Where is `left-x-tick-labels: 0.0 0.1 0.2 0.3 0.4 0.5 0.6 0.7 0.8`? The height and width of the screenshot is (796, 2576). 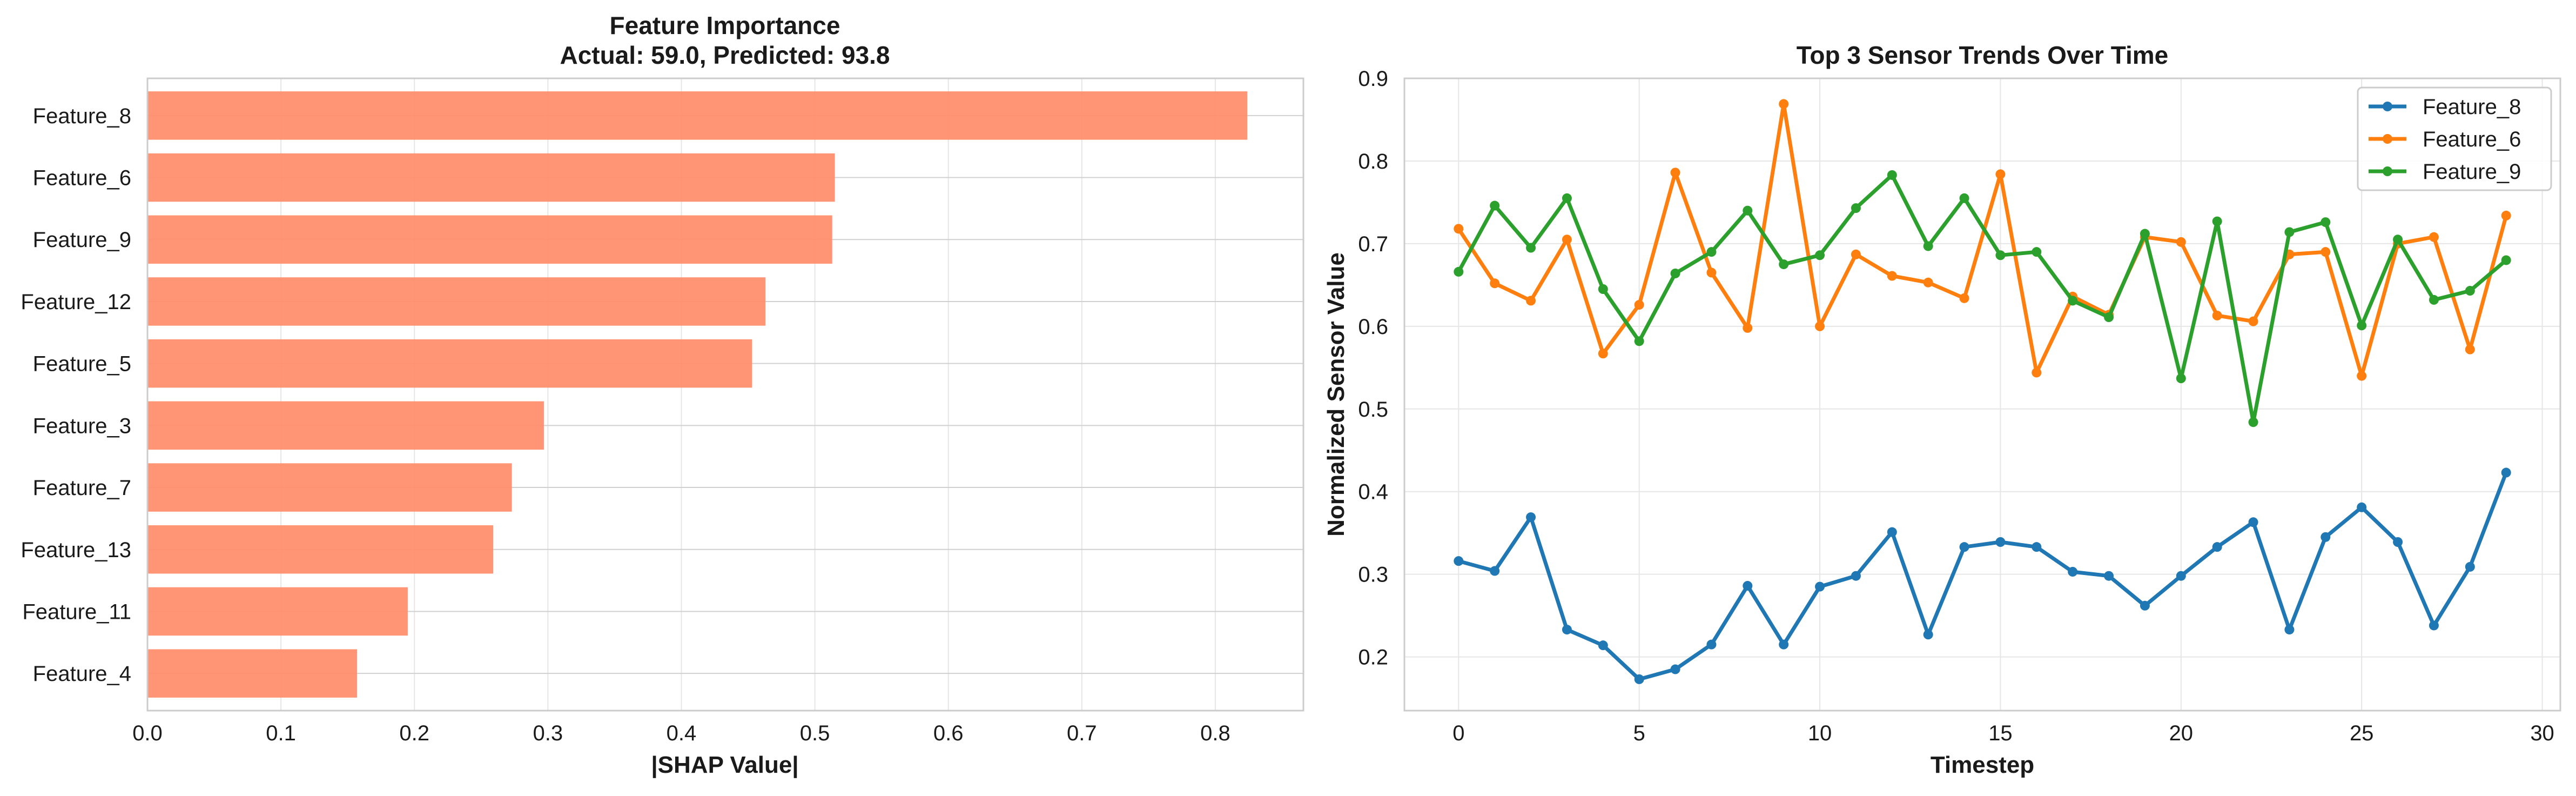 left-x-tick-labels: 0.0 0.1 0.2 0.3 0.4 0.5 0.6 0.7 0.8 is located at coordinates (681, 733).